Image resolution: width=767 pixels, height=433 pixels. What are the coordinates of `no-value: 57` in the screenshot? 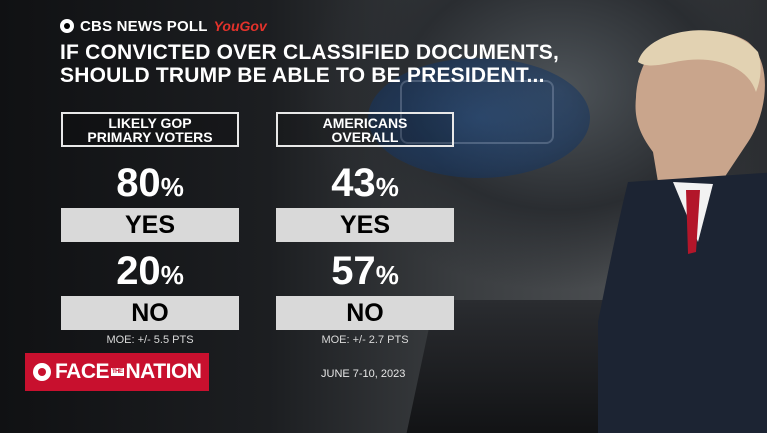 It's located at (353, 271).